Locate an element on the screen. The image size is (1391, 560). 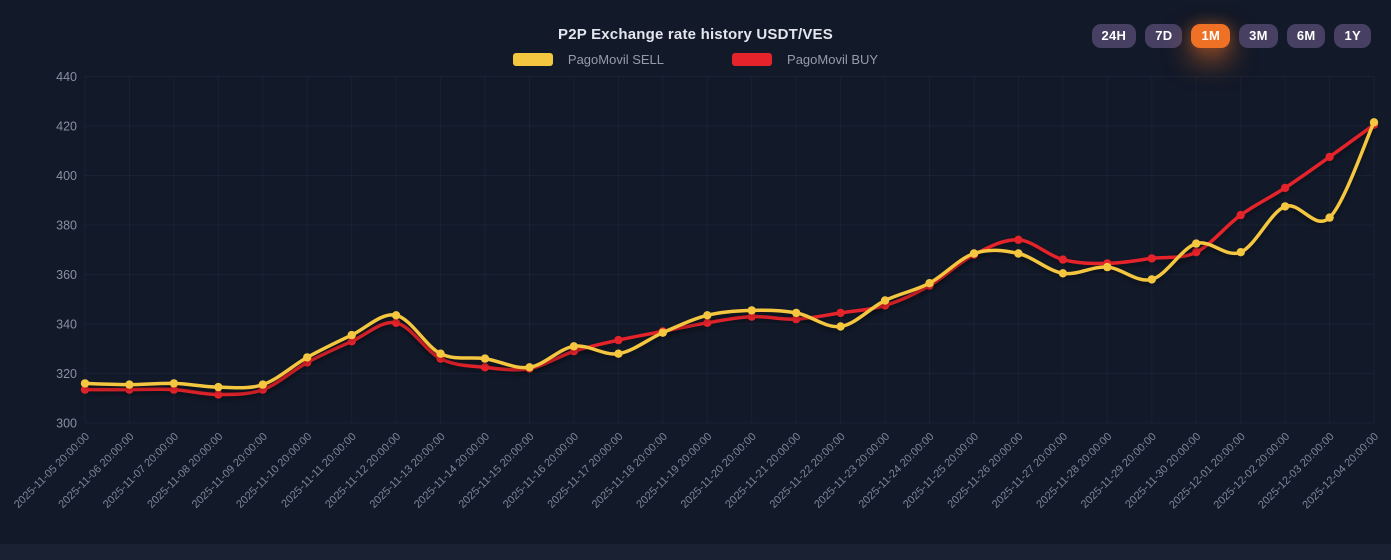
x-axis-tick-label: 2025-12-03 20:00:00 is located at coordinates (1296, 471).